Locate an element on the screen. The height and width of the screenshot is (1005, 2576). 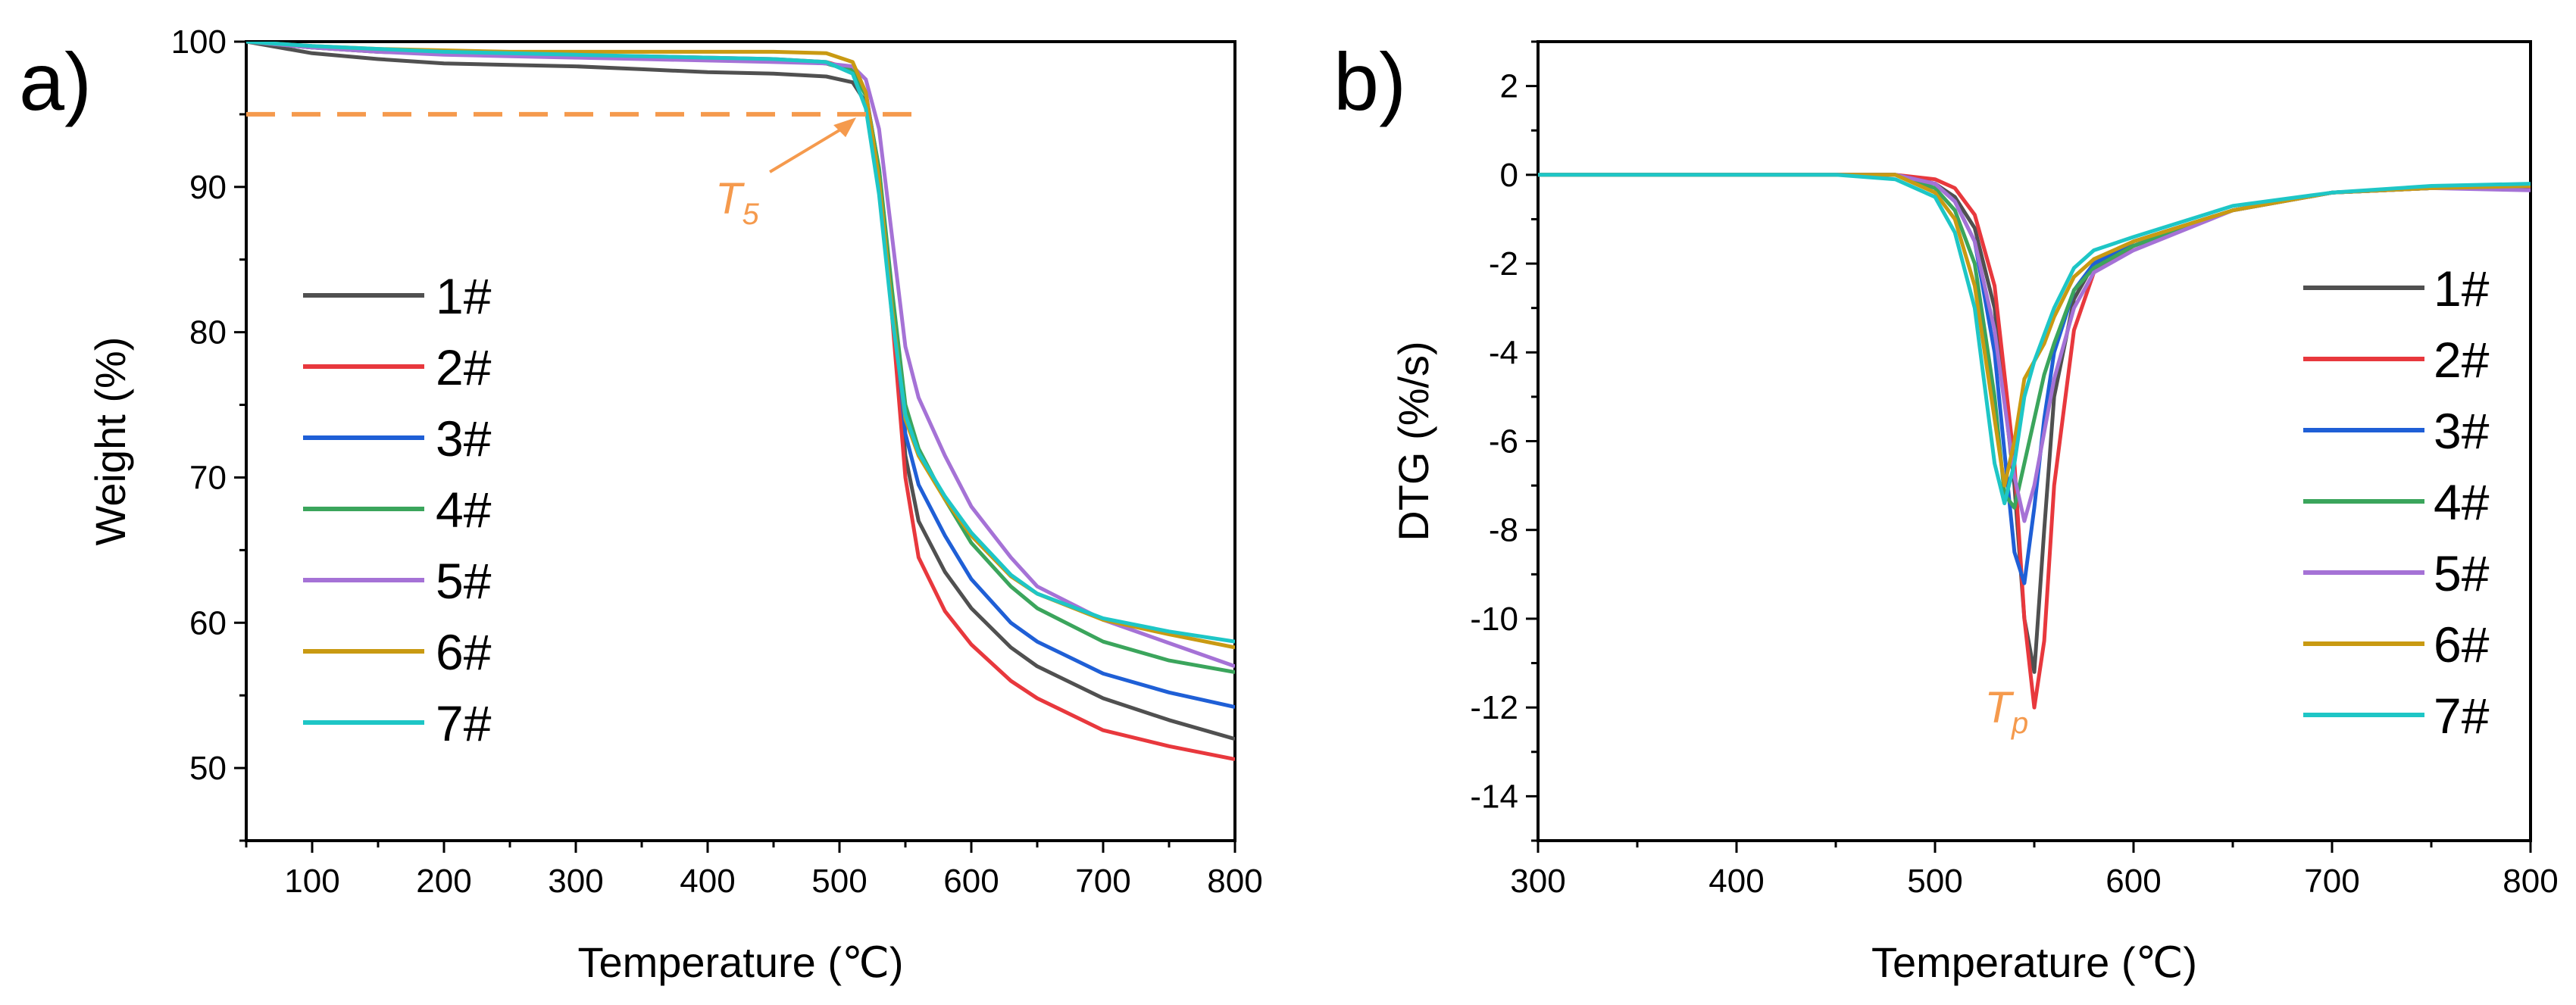
legend-label-a-5: 5# is located at coordinates (464, 581).